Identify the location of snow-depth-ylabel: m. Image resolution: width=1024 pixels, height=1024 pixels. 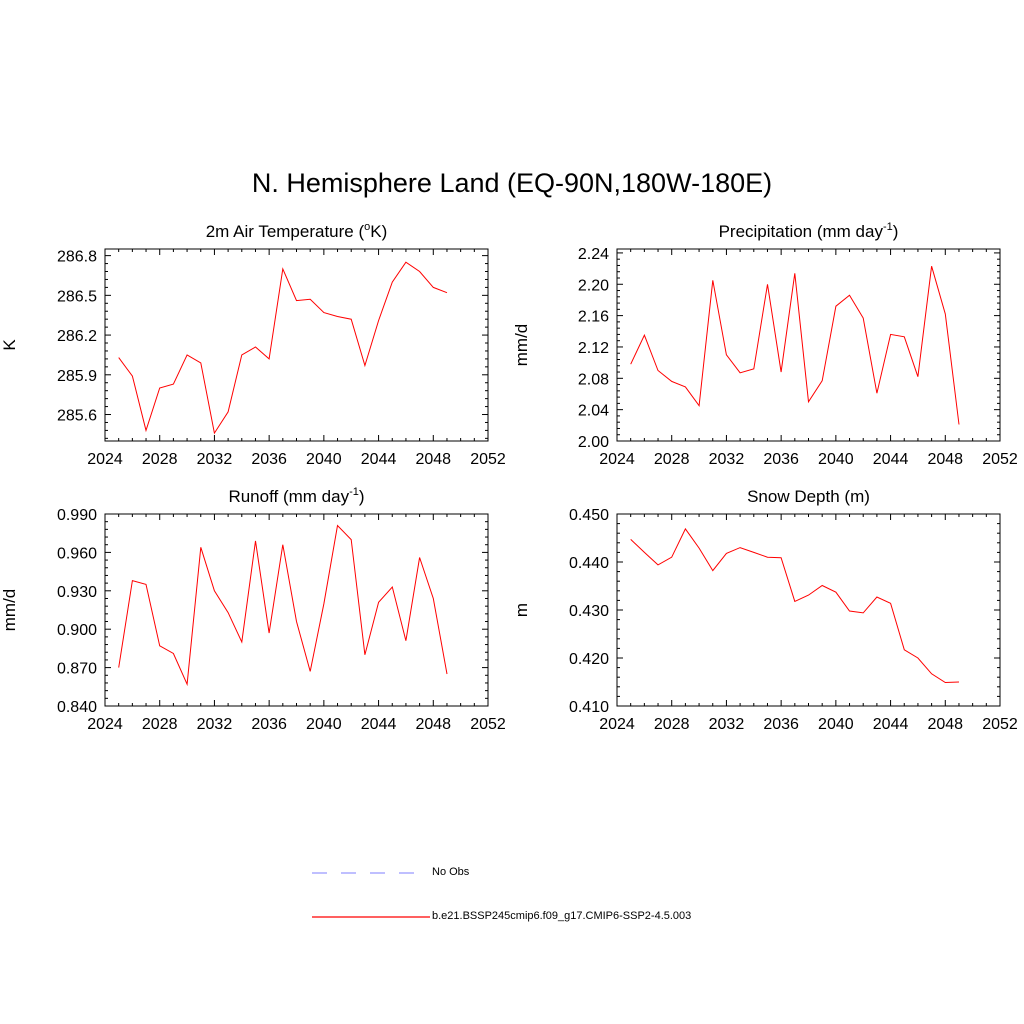
(521, 610).